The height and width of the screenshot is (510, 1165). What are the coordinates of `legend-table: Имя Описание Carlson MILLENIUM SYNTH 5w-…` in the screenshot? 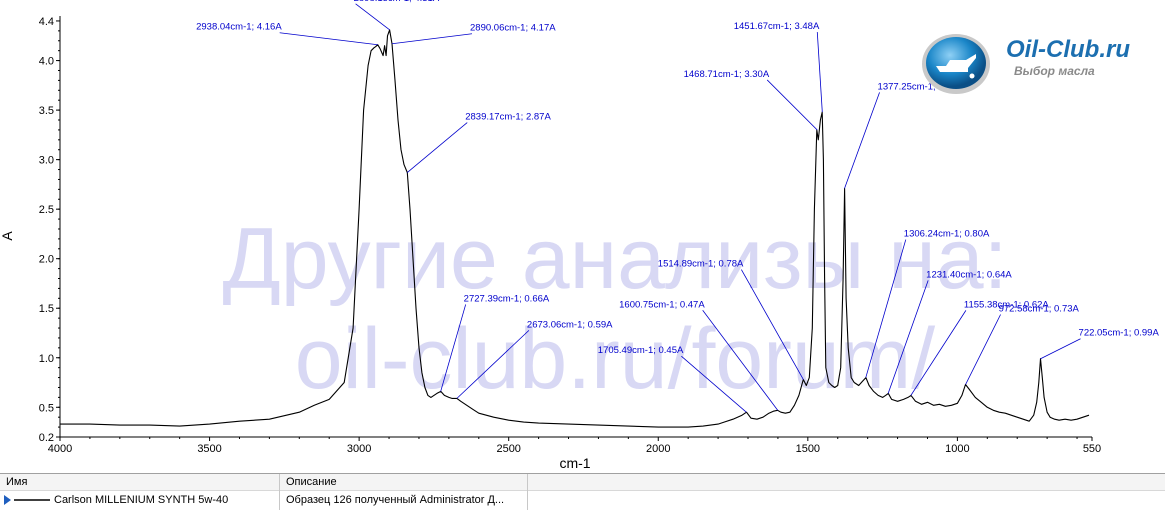 It's located at (582, 491).